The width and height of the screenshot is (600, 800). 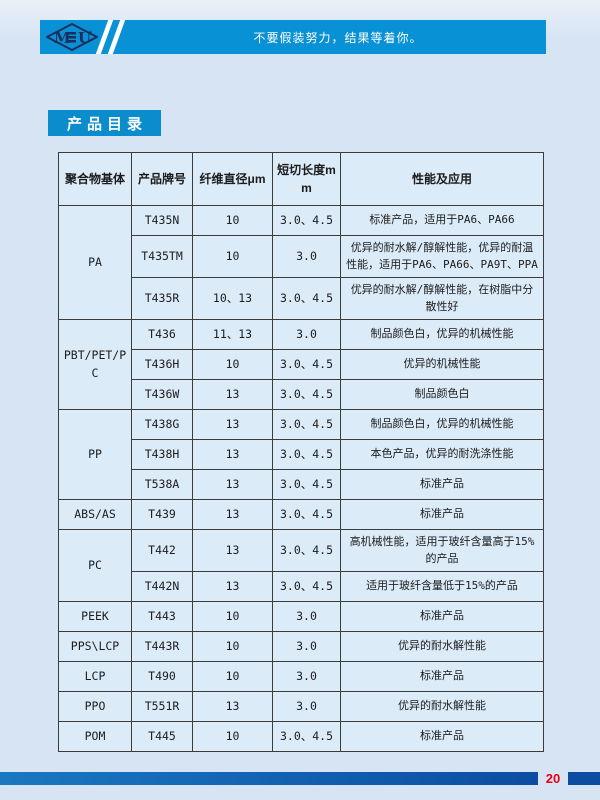 What do you see at coordinates (306, 179) in the screenshot?
I see `column-header: 短切长度mm` at bounding box center [306, 179].